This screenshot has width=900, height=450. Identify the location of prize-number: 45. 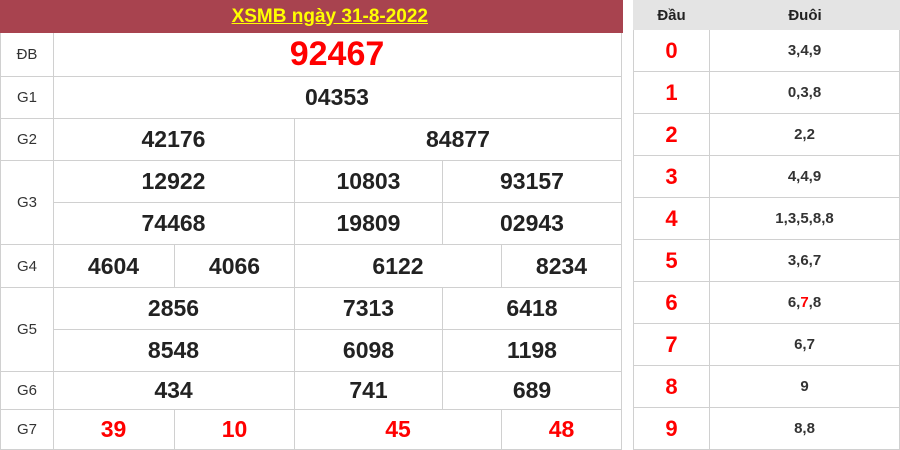
(398, 430).